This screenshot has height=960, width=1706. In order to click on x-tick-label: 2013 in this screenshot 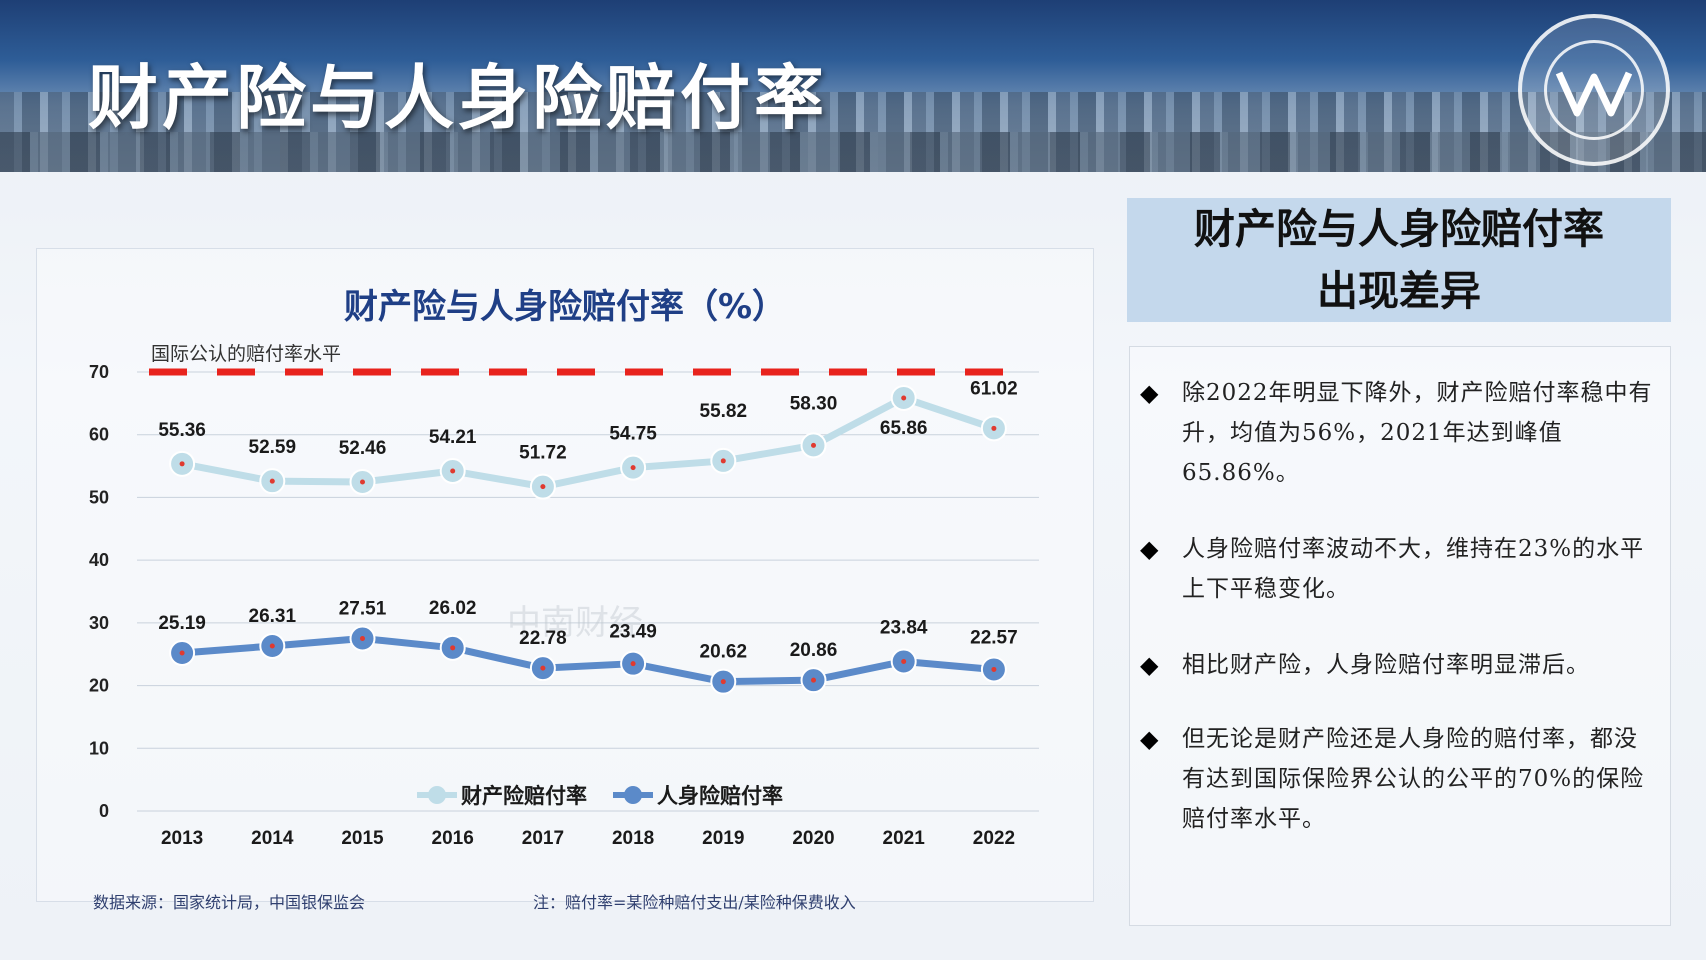, I will do `click(182, 838)`.